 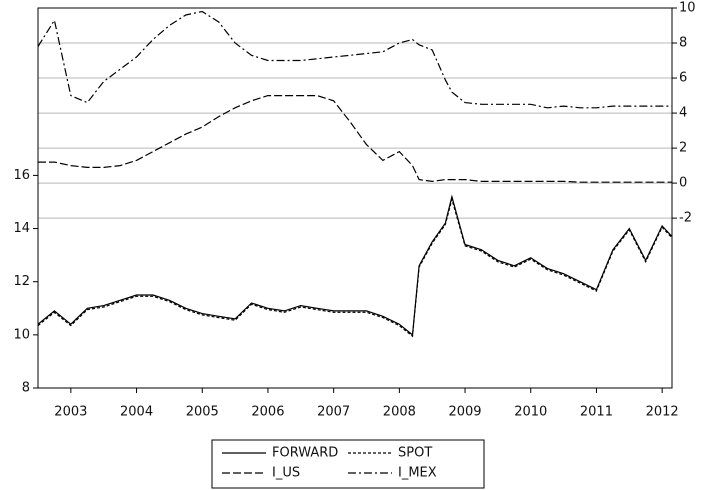 I want to click on x-tick-label: 2011, so click(x=596, y=412).